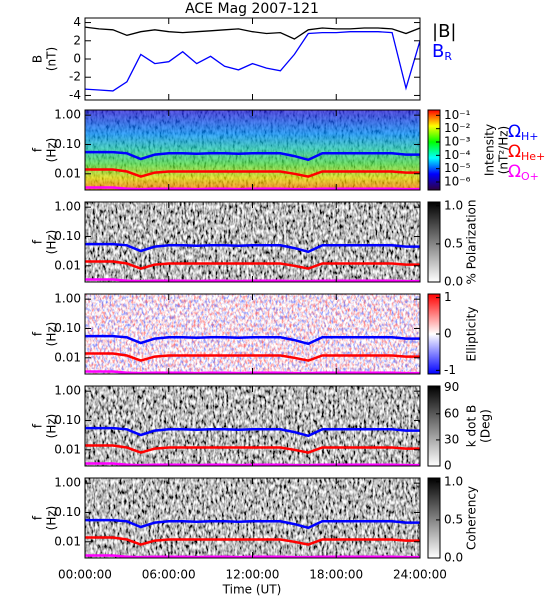 Image resolution: width=550 pixels, height=600 pixels. What do you see at coordinates (451, 387) in the screenshot?
I see `colorbar-tick-label: 90` at bounding box center [451, 387].